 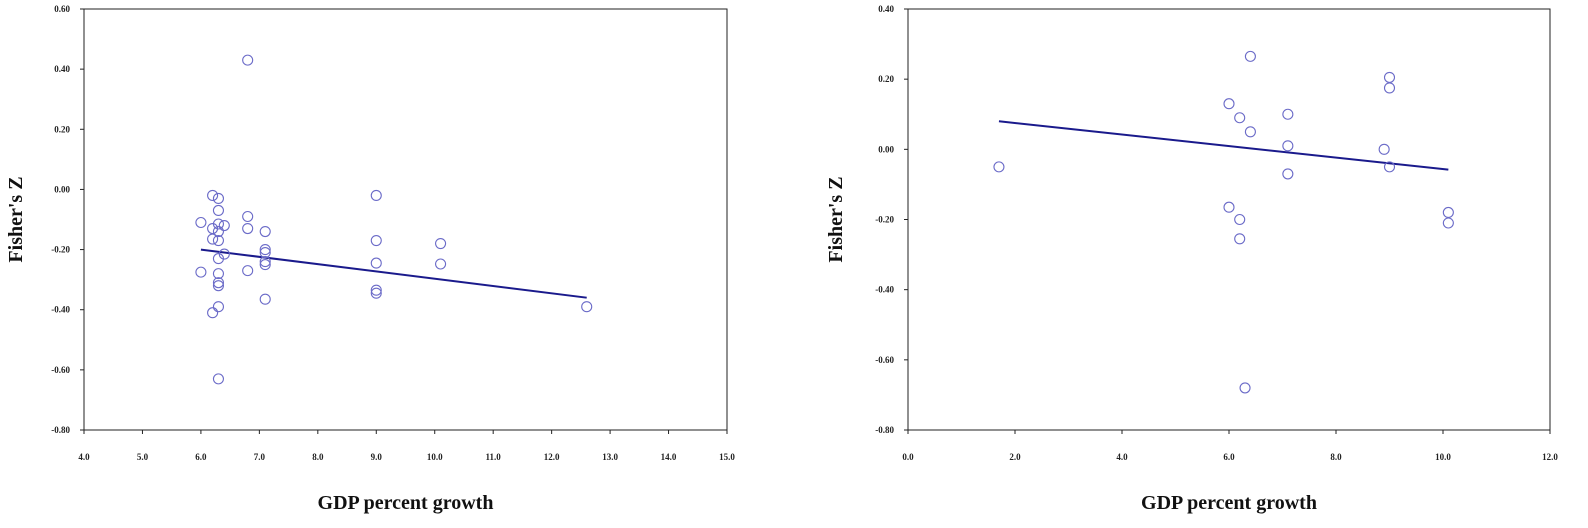 What do you see at coordinates (669, 457) in the screenshot?
I see `x-tick-label: 14.0` at bounding box center [669, 457].